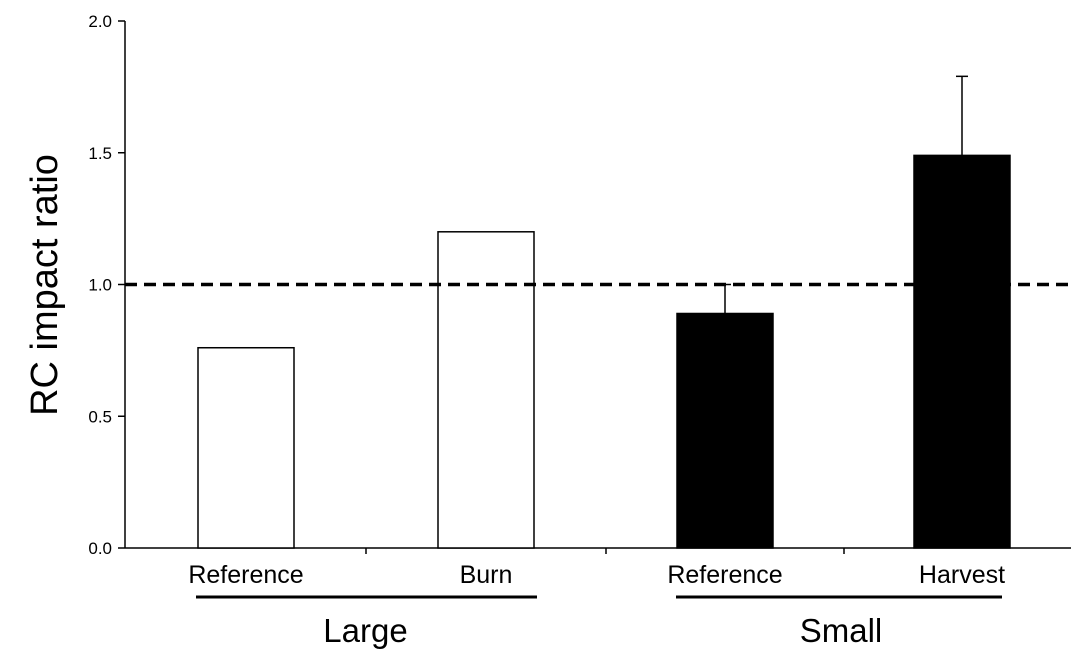 This screenshot has width=1071, height=650. What do you see at coordinates (100, 21) in the screenshot?
I see `y-tick-label: 2.0` at bounding box center [100, 21].